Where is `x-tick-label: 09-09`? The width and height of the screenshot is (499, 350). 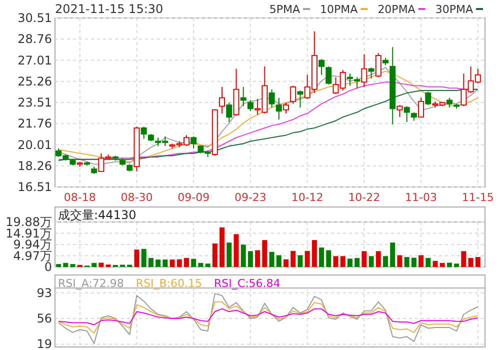 x-tick-label: 09-09 is located at coordinates (194, 197).